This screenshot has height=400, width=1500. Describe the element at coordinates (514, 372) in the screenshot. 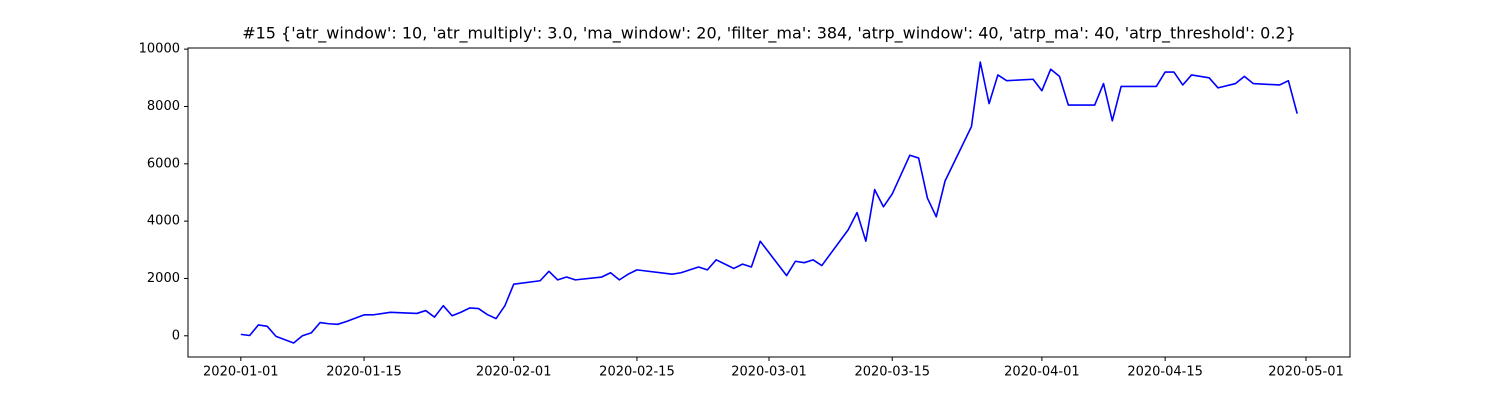

I see `x-tick-label: 2020-02-01` at that location.